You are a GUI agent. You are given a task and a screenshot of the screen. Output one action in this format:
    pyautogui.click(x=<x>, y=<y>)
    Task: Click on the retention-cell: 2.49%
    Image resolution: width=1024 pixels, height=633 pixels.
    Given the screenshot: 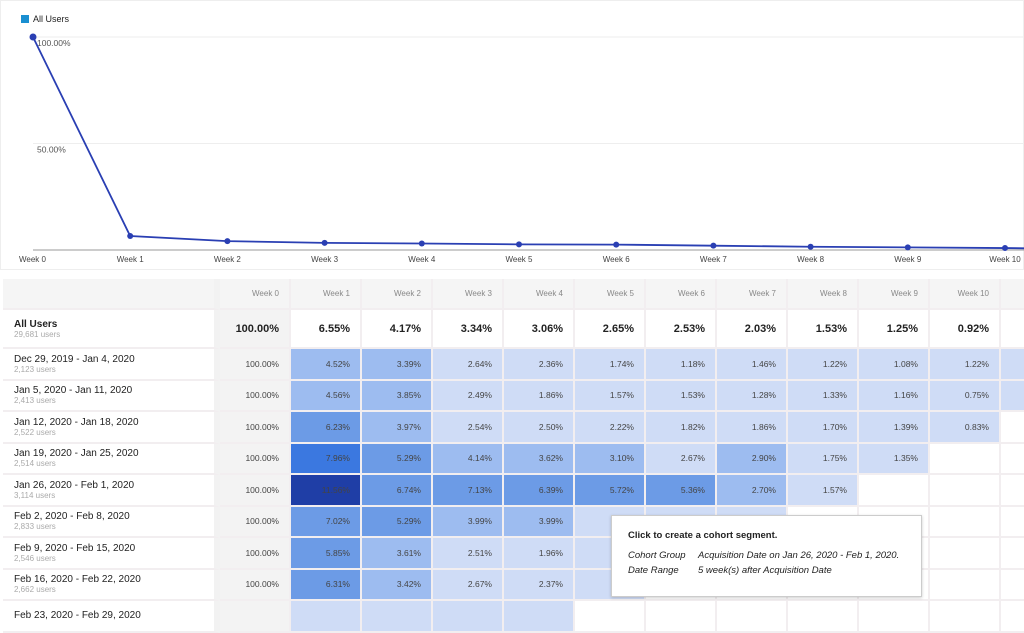 What is the action you would take?
    pyautogui.click(x=468, y=396)
    